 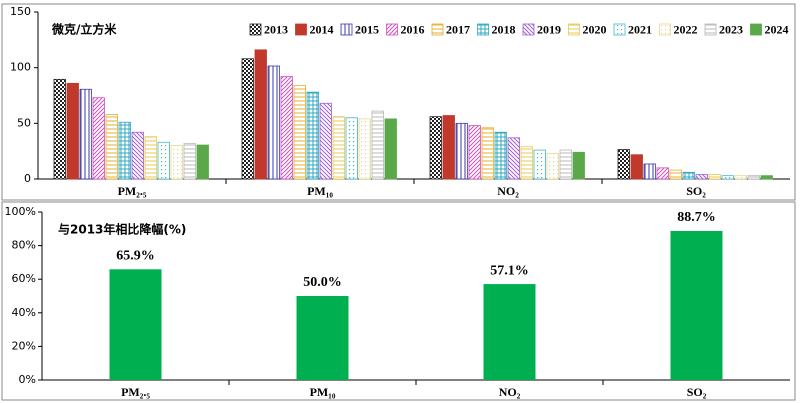 I want to click on legend-label: 2022, so click(x=686, y=29).